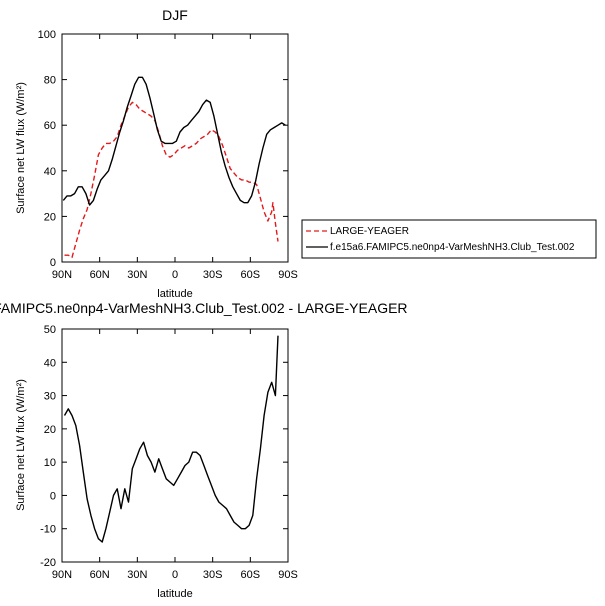  Describe the element at coordinates (100, 575) in the screenshot. I see `bottom-x-tick-label: 60N` at that location.